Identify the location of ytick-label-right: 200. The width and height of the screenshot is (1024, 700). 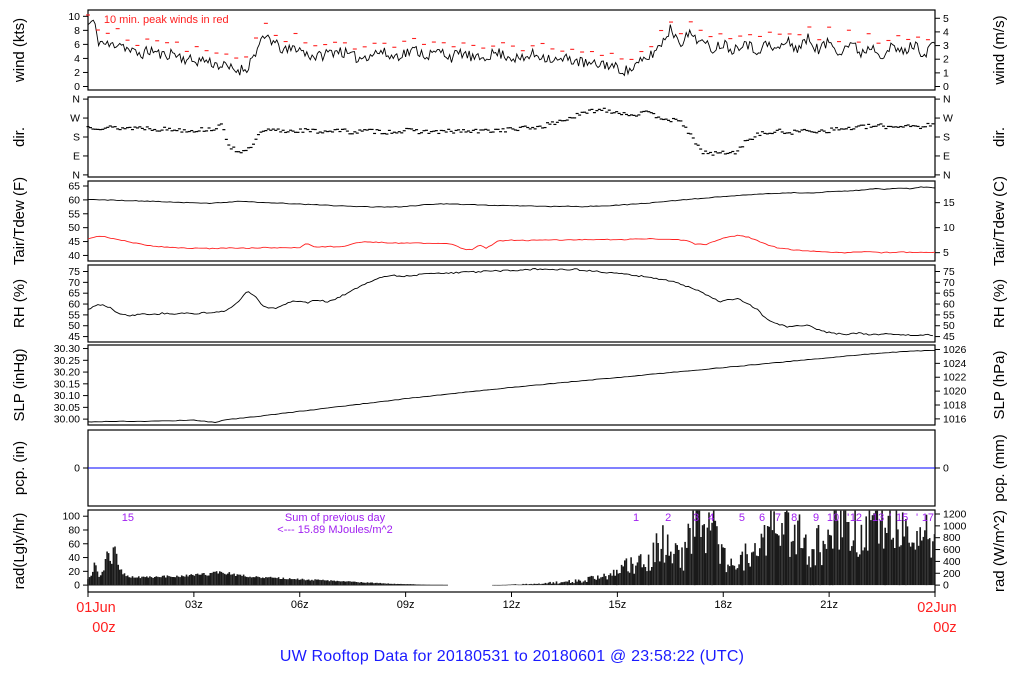
(952, 574).